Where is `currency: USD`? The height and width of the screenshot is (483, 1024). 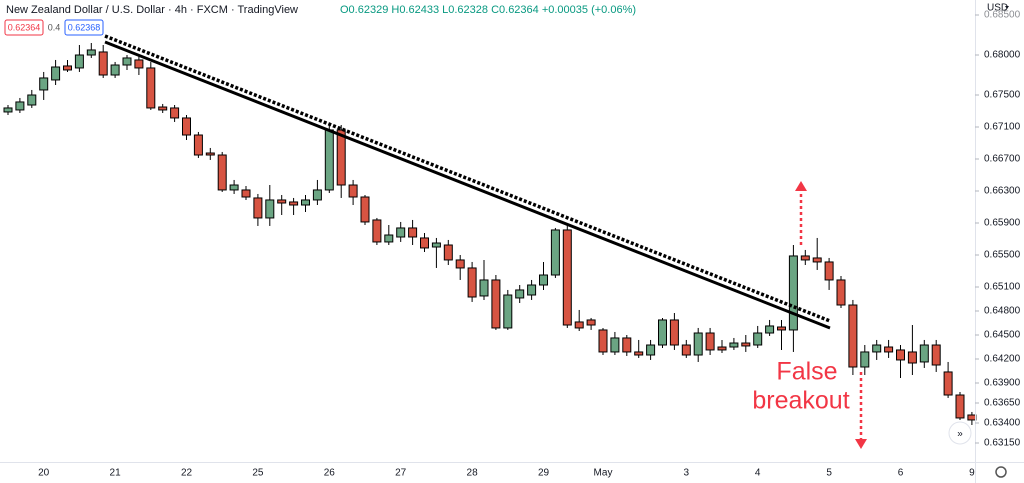 currency: USD is located at coordinates (997, 8).